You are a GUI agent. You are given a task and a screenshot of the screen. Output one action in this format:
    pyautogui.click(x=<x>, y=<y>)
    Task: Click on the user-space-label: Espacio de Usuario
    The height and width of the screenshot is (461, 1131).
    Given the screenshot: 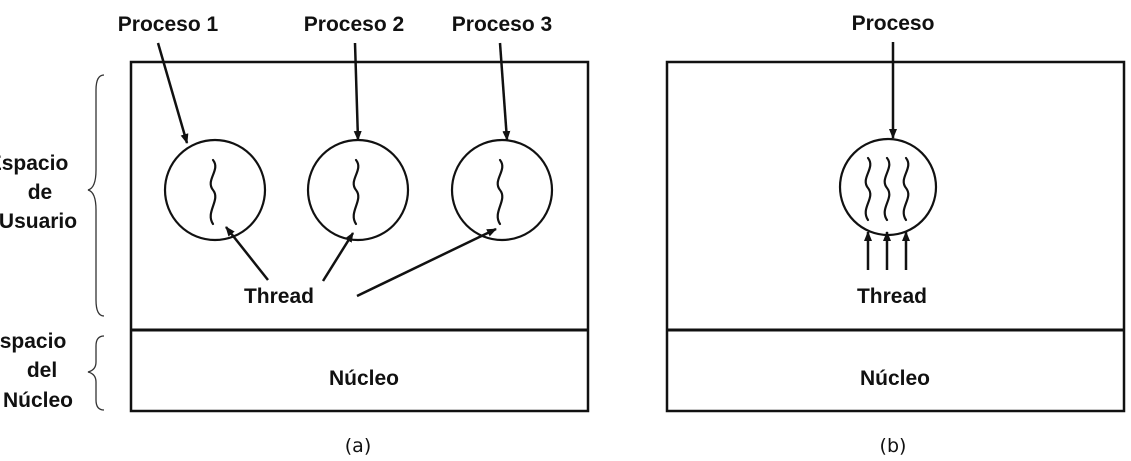 What is the action you would take?
    pyautogui.click(x=38, y=192)
    